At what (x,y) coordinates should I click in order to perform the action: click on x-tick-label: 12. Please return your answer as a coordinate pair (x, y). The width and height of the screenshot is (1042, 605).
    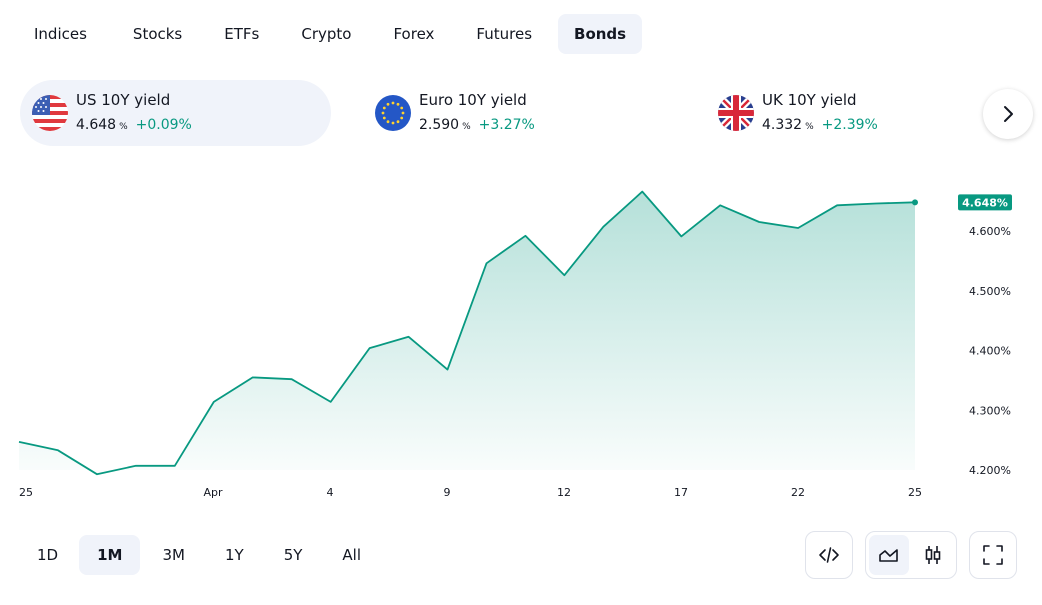
    Looking at the image, I should click on (564, 492).